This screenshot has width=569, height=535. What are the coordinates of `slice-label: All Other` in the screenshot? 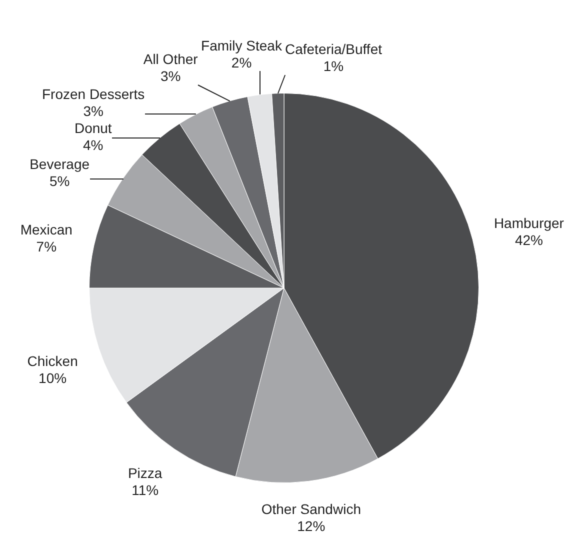 It's located at (170, 58).